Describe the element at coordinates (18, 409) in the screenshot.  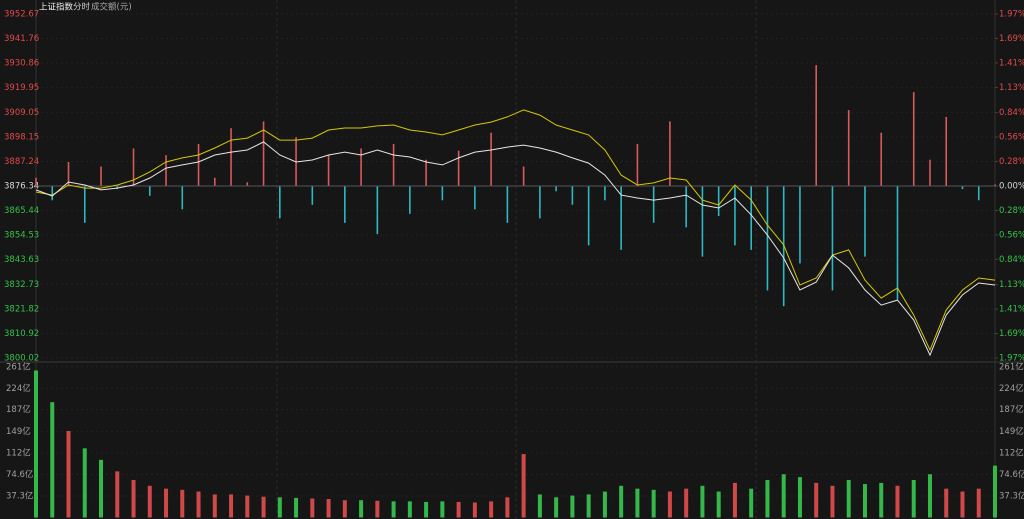
I see `y-tick-label: 187亿` at that location.